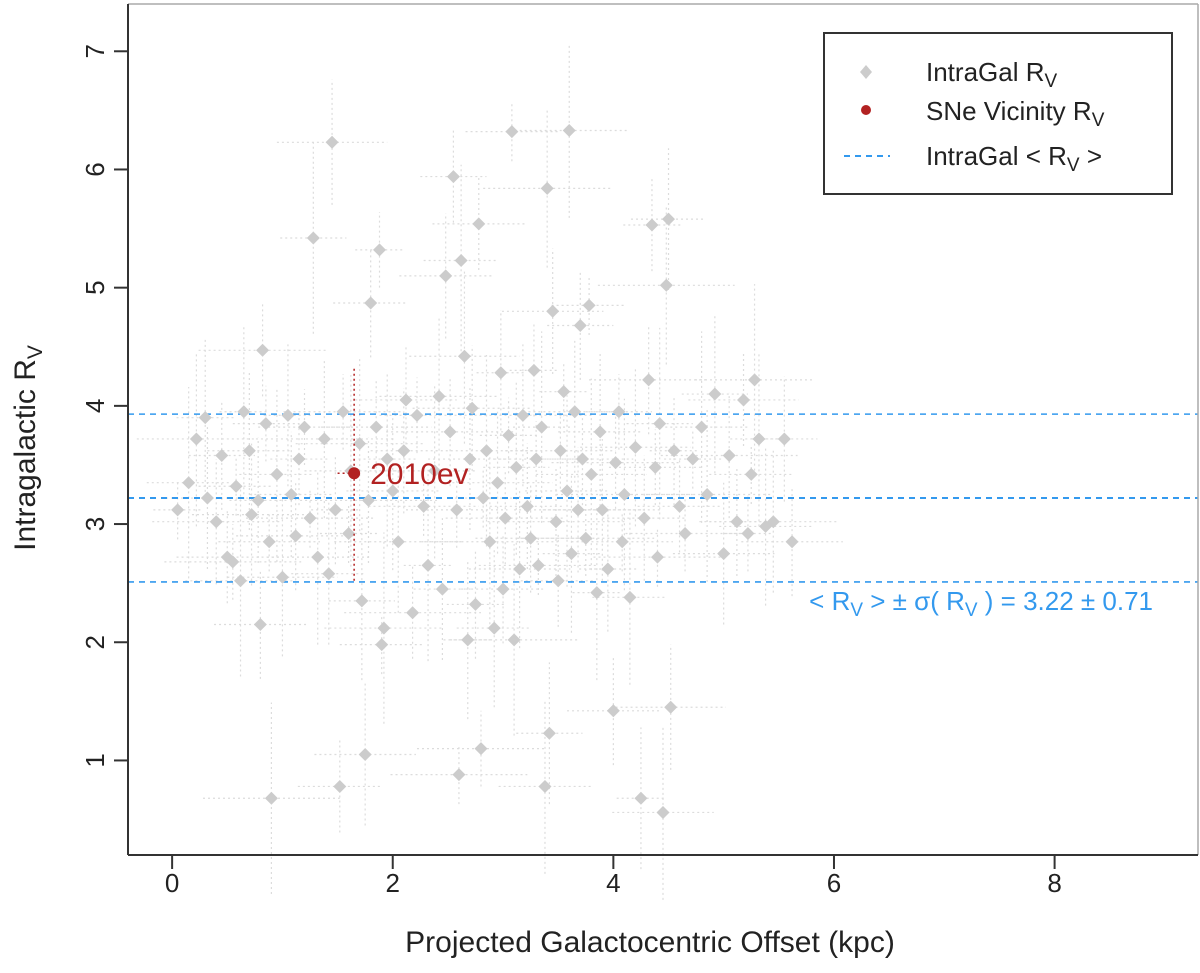 Image resolution: width=1200 pixels, height=973 pixels. I want to click on y-tick-label: 1, so click(95, 760).